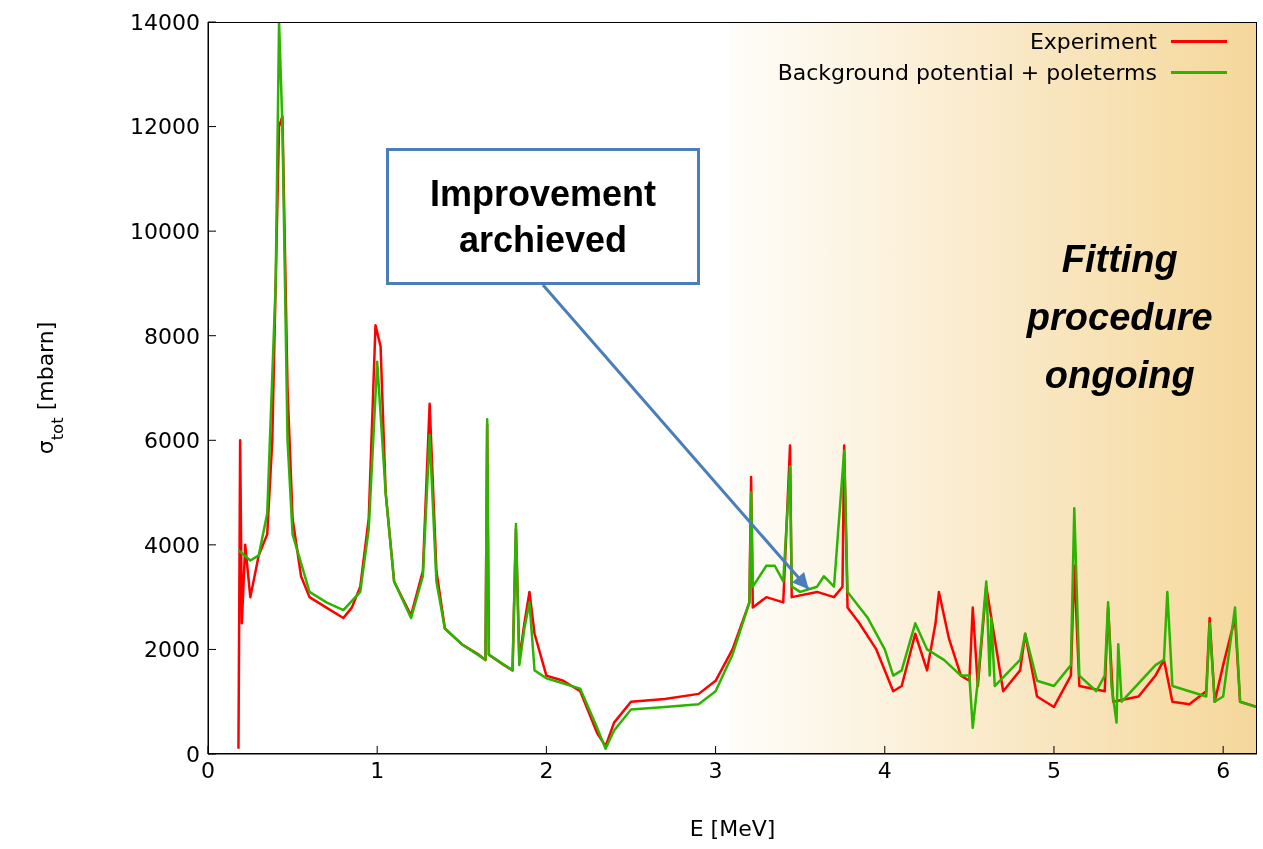 The height and width of the screenshot is (849, 1263). I want to click on legend-label: Experiment, so click(1093, 42).